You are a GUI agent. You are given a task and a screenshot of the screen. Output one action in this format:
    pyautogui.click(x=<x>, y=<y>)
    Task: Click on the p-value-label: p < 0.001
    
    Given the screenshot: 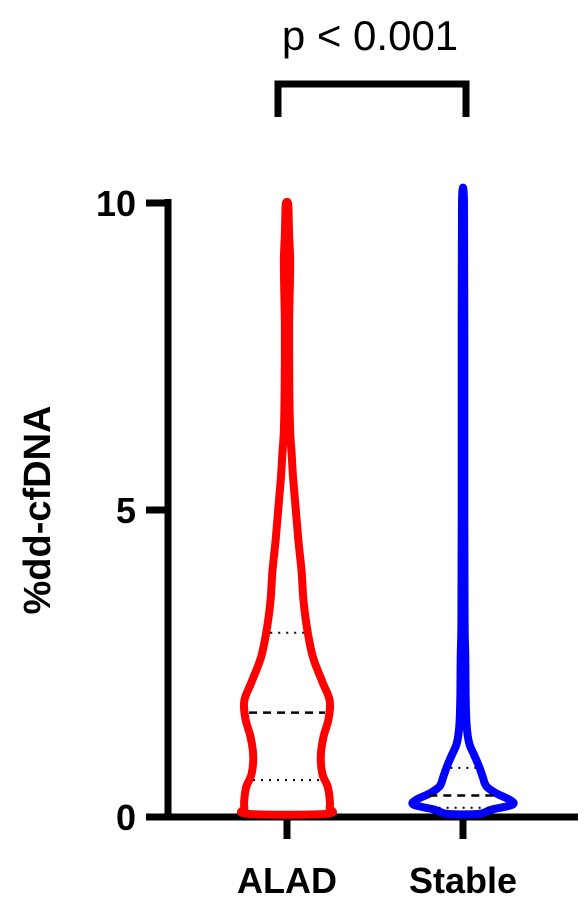 What is the action you would take?
    pyautogui.click(x=370, y=35)
    